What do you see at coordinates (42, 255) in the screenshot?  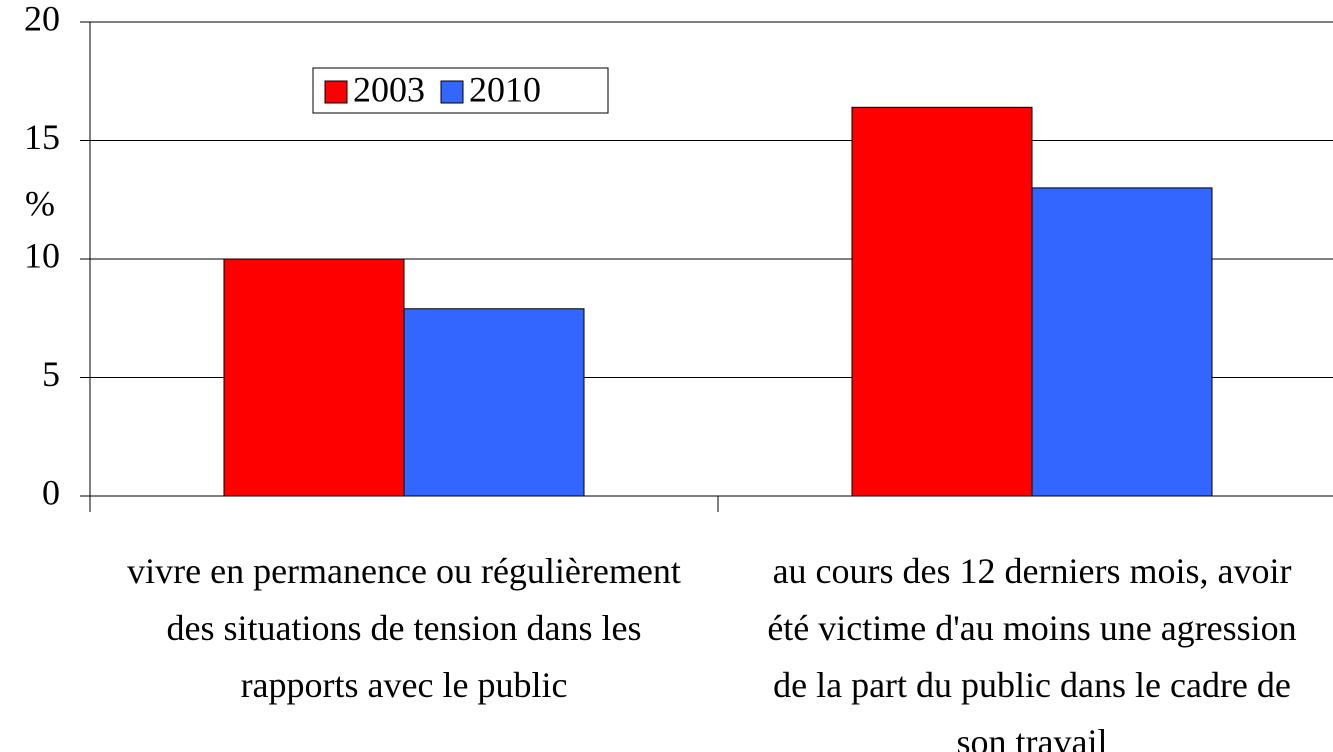 I see `y-tick-label: 10` at bounding box center [42, 255].